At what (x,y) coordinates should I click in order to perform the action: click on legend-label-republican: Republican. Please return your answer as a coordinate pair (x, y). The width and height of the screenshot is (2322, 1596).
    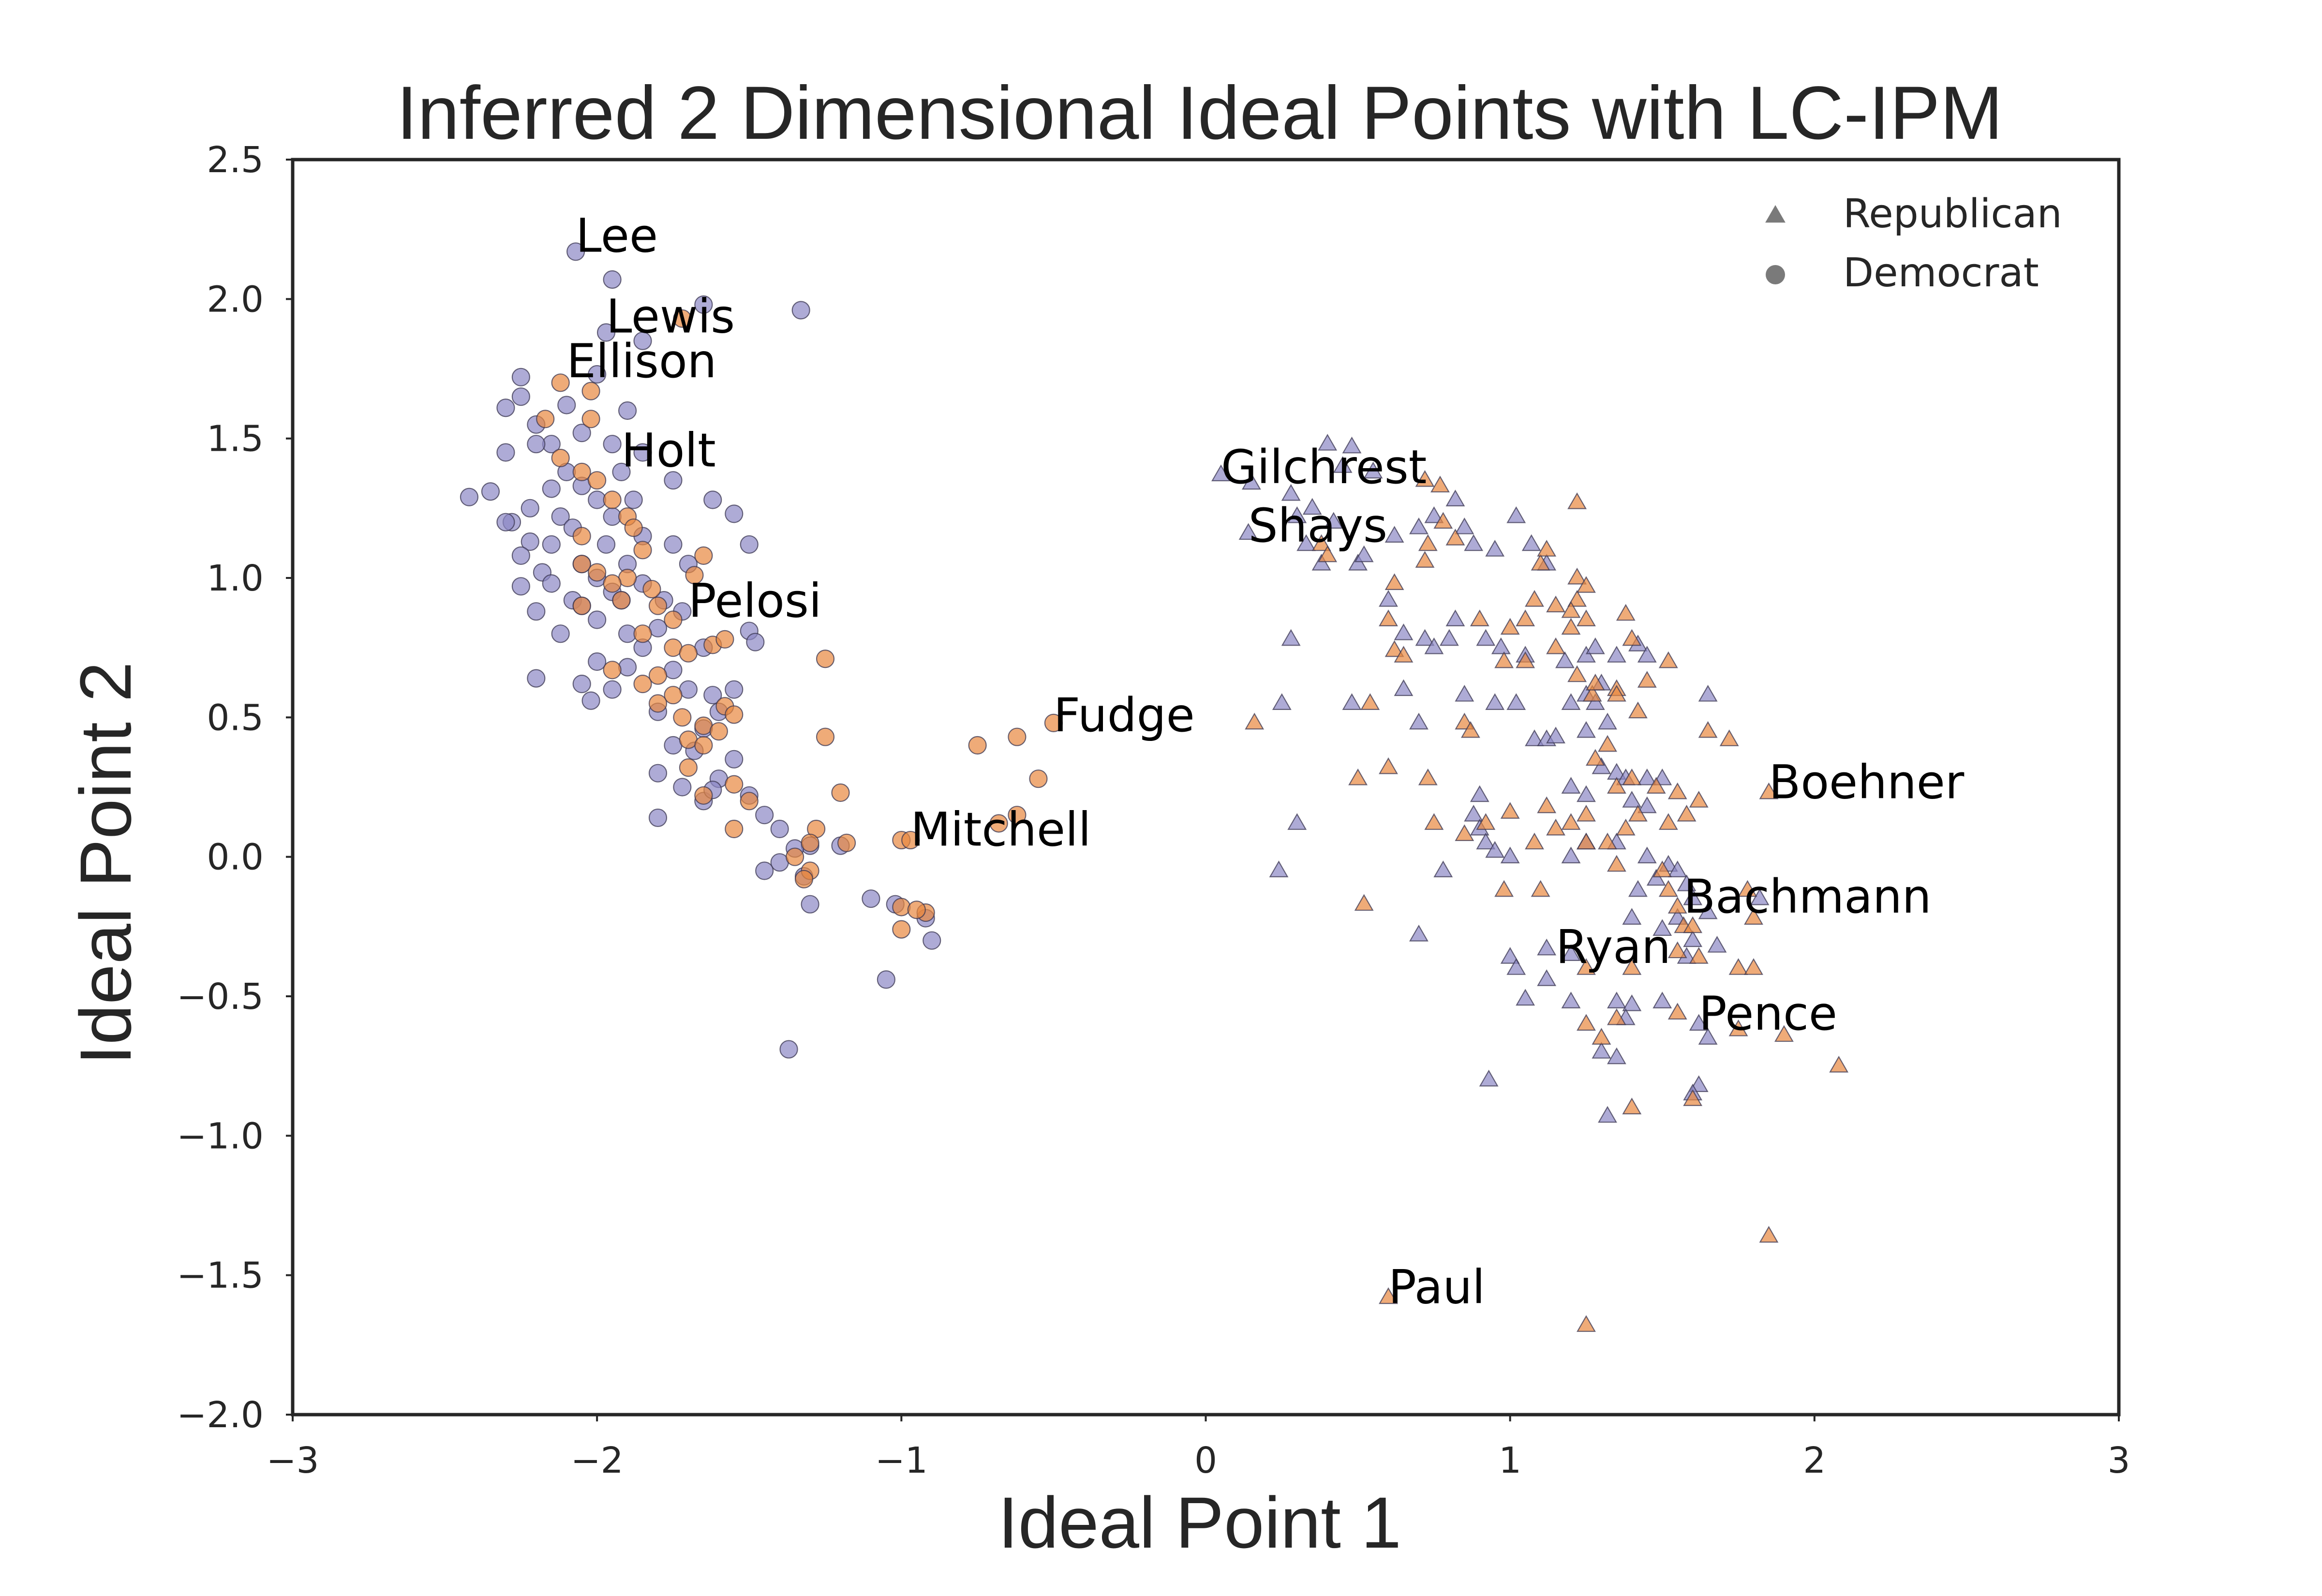
    Looking at the image, I should click on (1952, 214).